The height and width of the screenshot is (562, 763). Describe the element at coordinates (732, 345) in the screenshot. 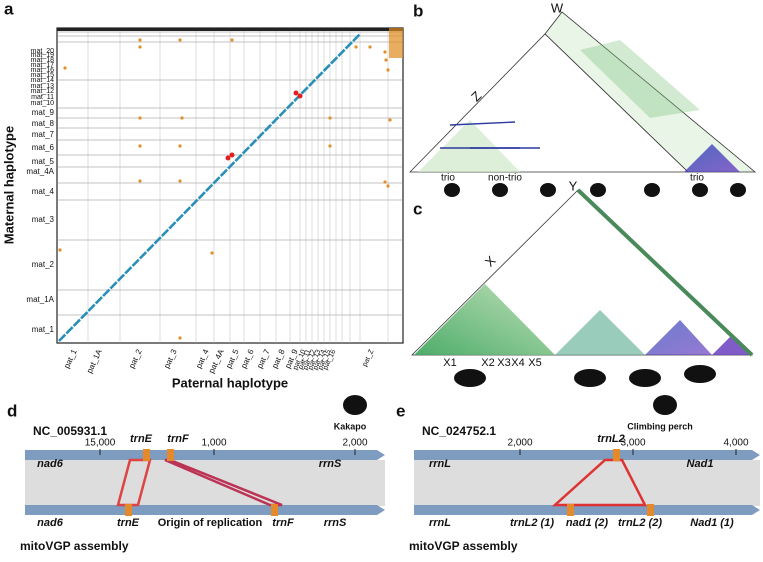

I see `hic-x-violet` at that location.